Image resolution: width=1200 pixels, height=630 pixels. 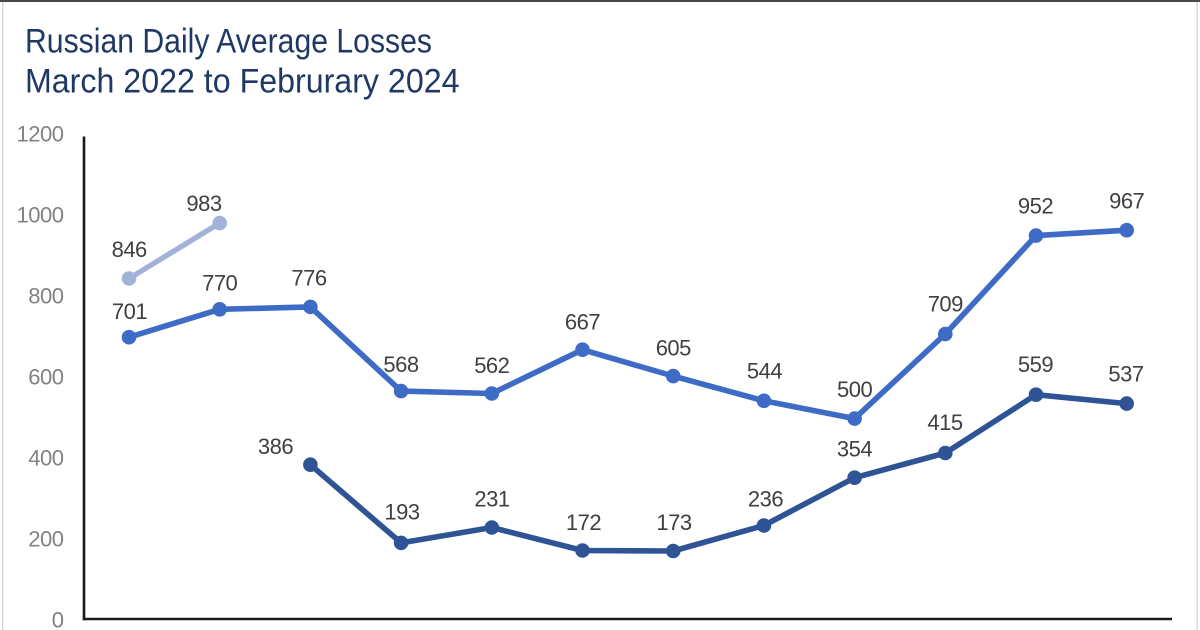 I want to click on svg-text: Russian Daily Average Losses, so click(x=228, y=42).